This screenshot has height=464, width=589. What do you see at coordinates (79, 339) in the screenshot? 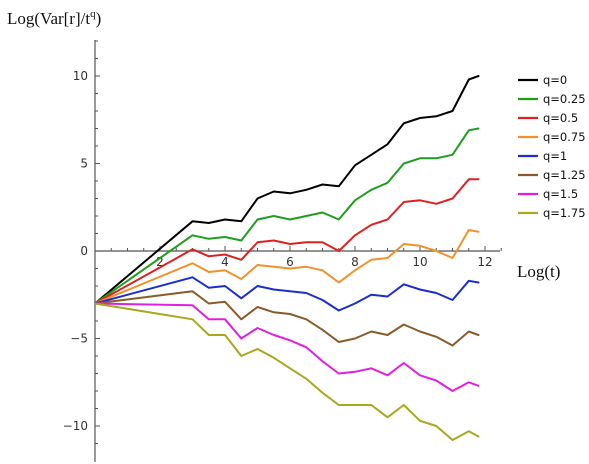
I see `y-tick-label: −5` at bounding box center [79, 339].